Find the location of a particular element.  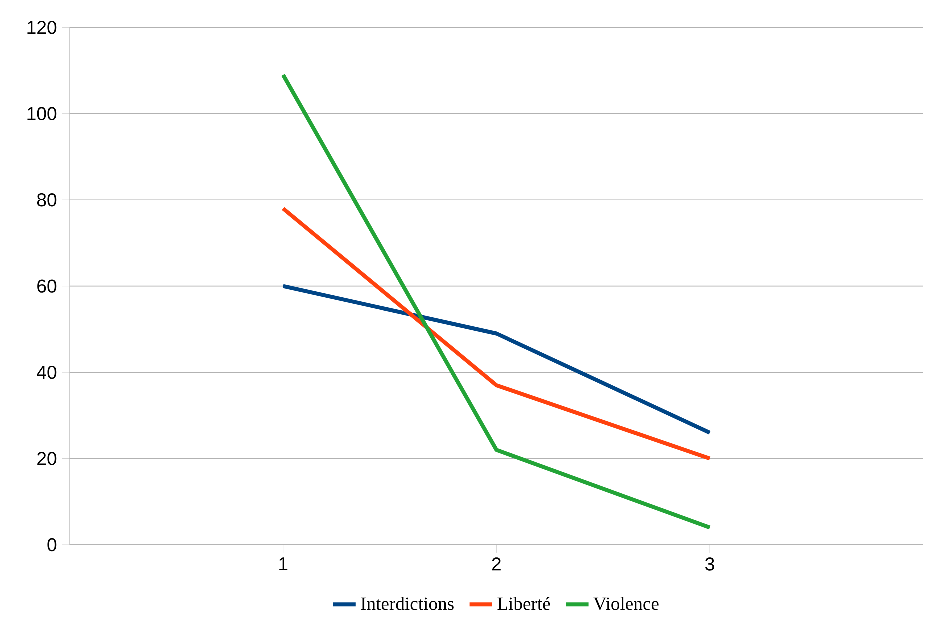

y-tick-label: 0 is located at coordinates (52, 545).